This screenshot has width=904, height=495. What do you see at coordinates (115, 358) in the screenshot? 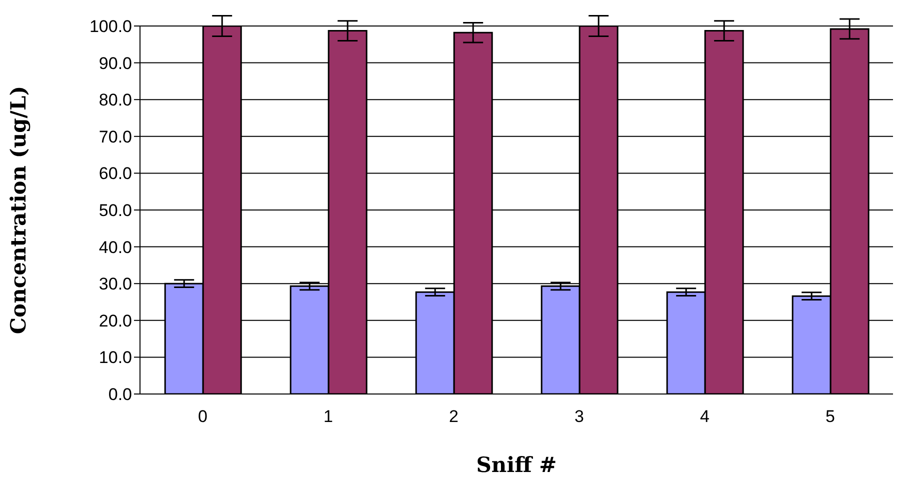
I see `y-tick-label: 10.0` at bounding box center [115, 358].